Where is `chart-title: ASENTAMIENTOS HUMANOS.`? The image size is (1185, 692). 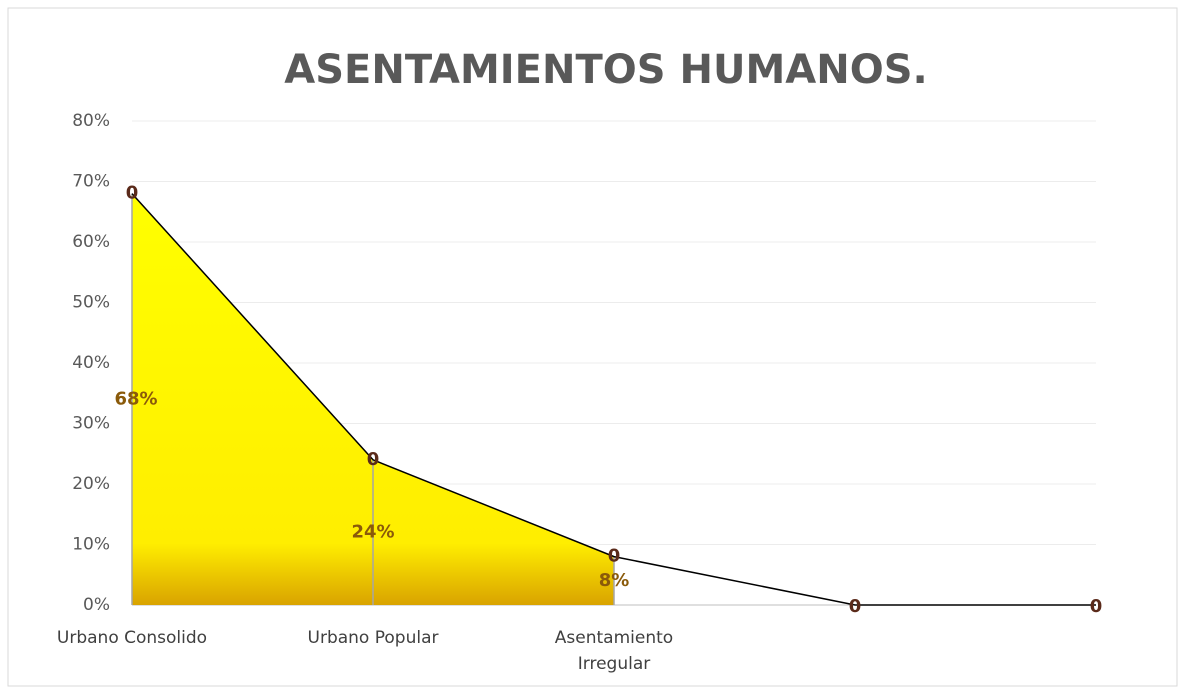 chart-title: ASENTAMIENTOS HUMANOS. is located at coordinates (605, 70).